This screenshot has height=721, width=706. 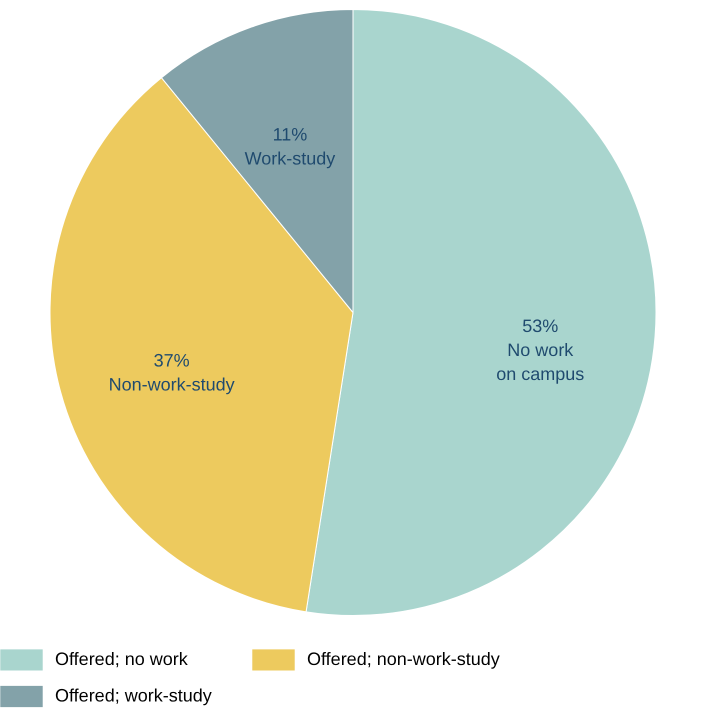 I want to click on legend-label: Offered; work-study, so click(x=133, y=696).